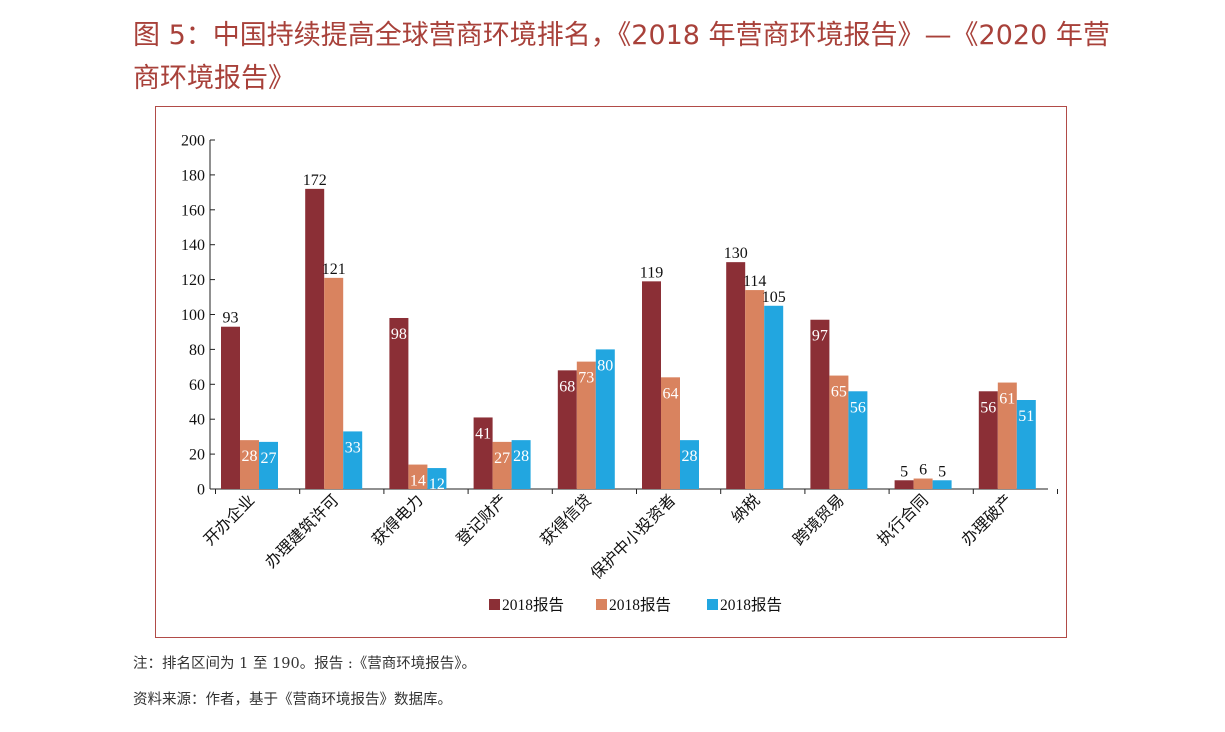 This screenshot has height=732, width=1225. Describe the element at coordinates (193, 141) in the screenshot. I see `y-tick-label: 200` at that location.